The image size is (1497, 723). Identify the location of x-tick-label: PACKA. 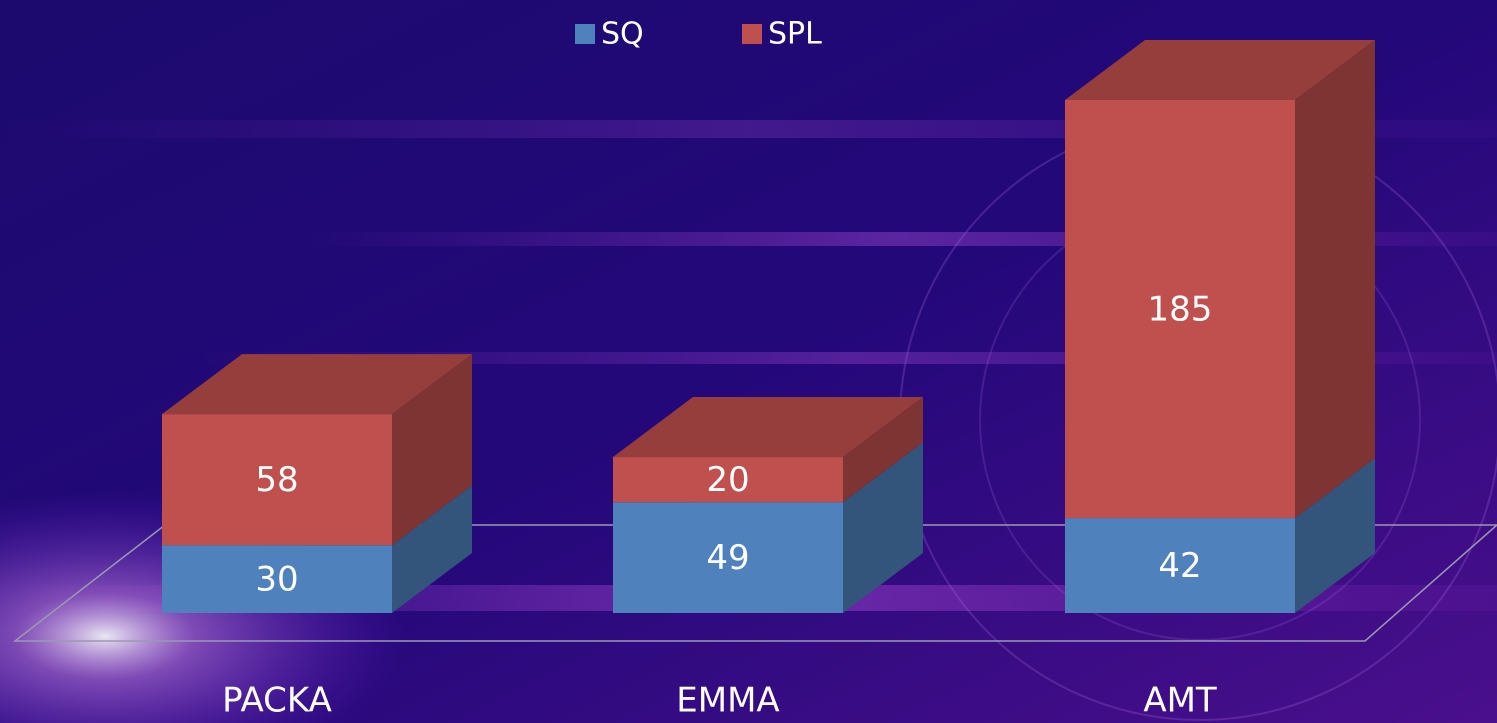
(277, 701).